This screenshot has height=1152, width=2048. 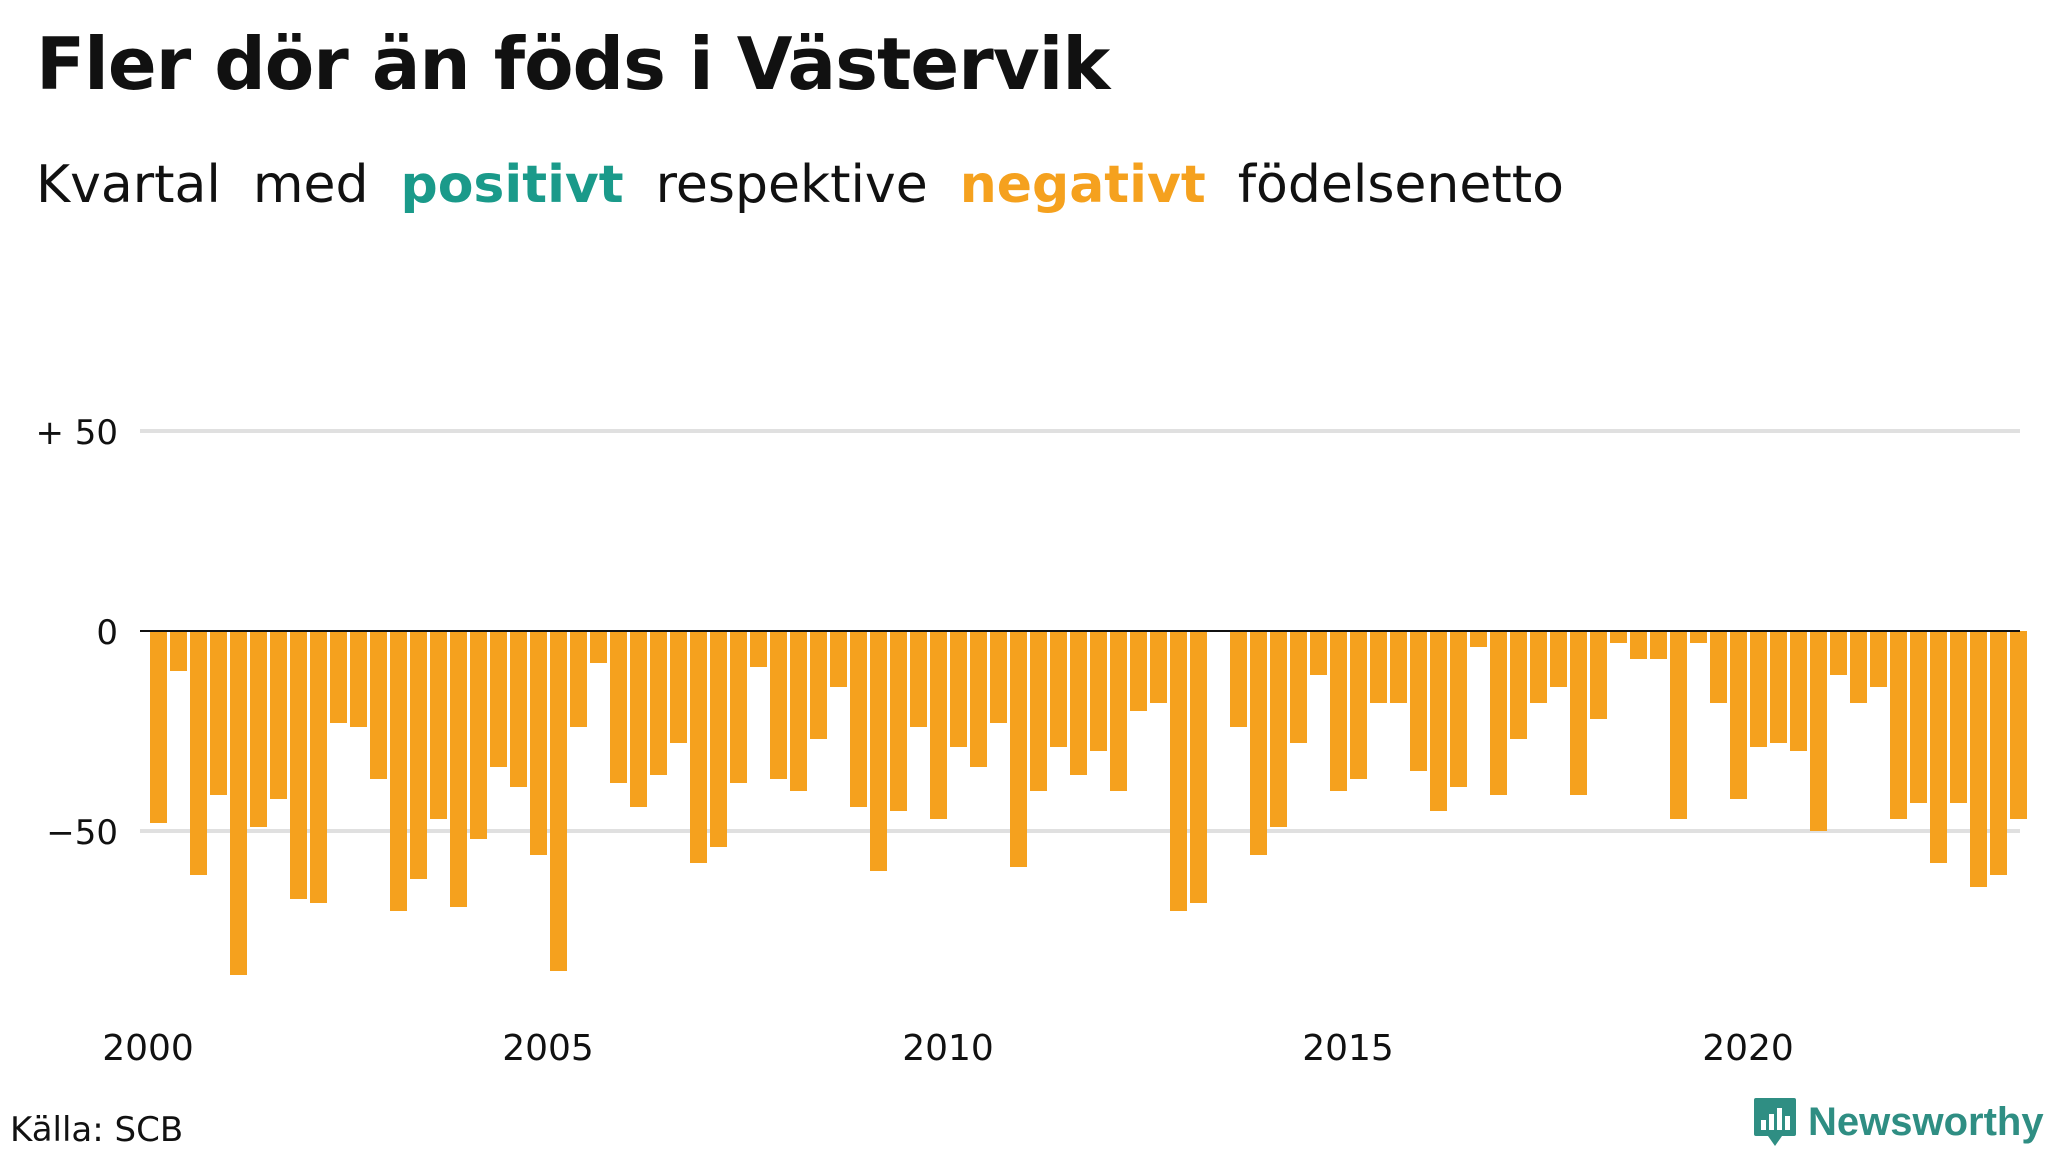 I want to click on subtitle-word: respektive, so click(x=791, y=185).